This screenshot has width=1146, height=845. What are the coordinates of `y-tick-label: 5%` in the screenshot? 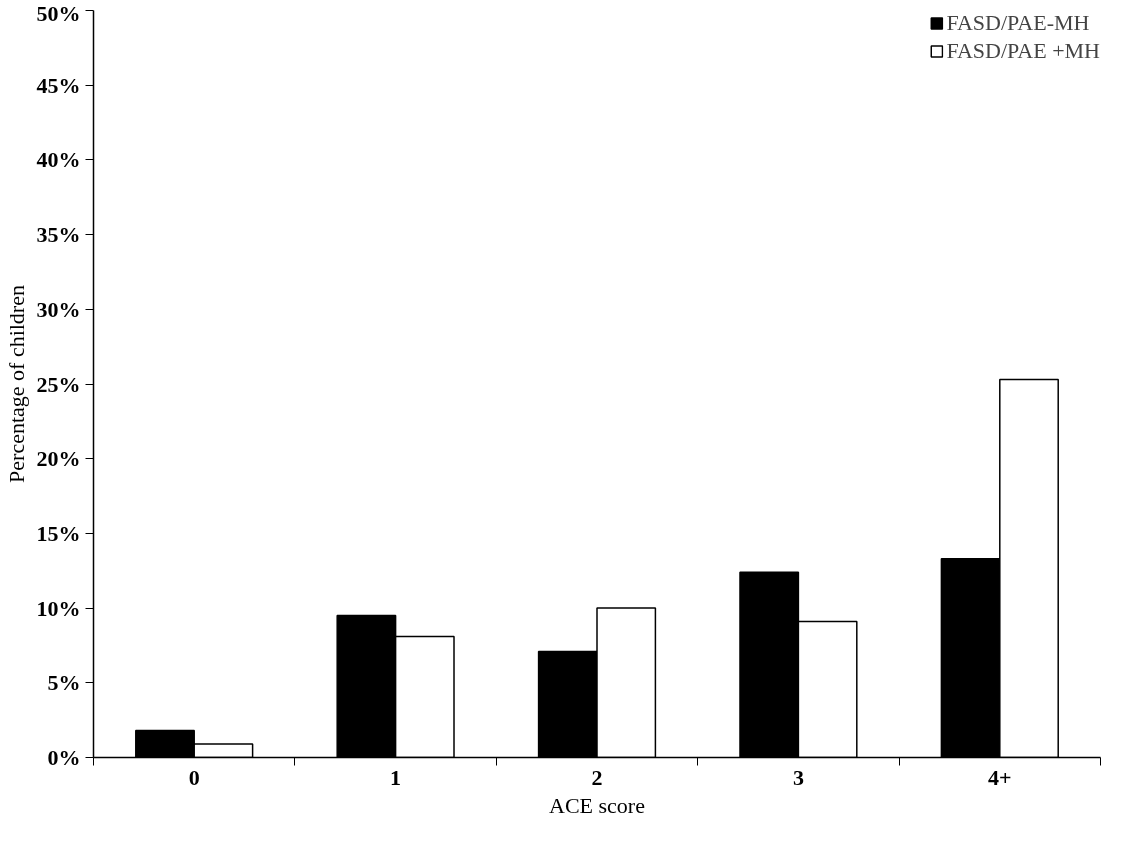 It's located at (64, 683).